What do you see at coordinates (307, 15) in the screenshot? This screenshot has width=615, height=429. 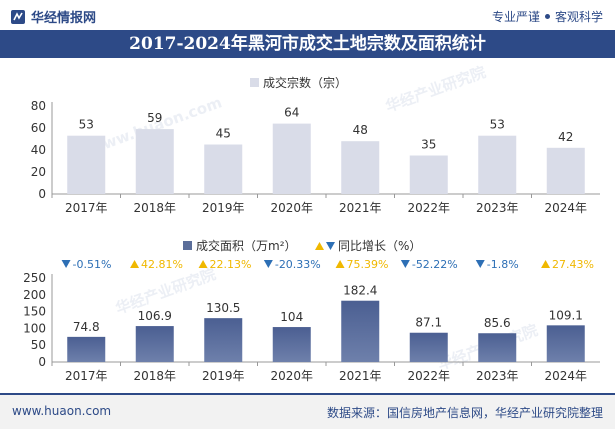 I see `top-bar: 华经情报网 专业严谨 客观科学` at bounding box center [307, 15].